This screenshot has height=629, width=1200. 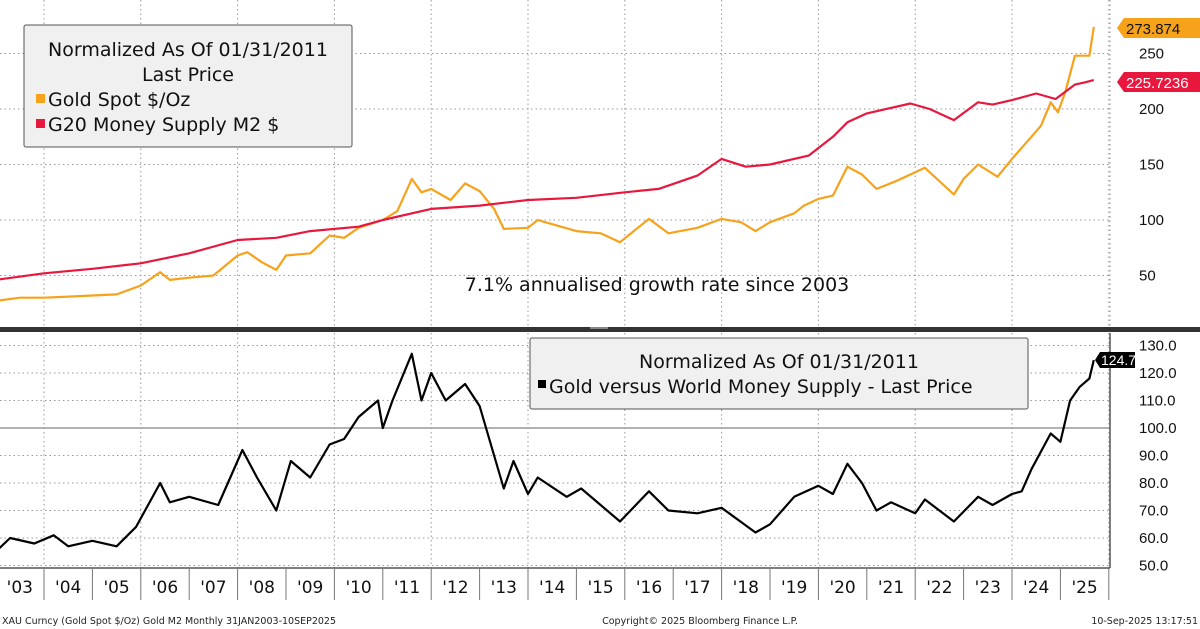 What do you see at coordinates (165, 588) in the screenshot?
I see `x-tick-label: '06` at bounding box center [165, 588].